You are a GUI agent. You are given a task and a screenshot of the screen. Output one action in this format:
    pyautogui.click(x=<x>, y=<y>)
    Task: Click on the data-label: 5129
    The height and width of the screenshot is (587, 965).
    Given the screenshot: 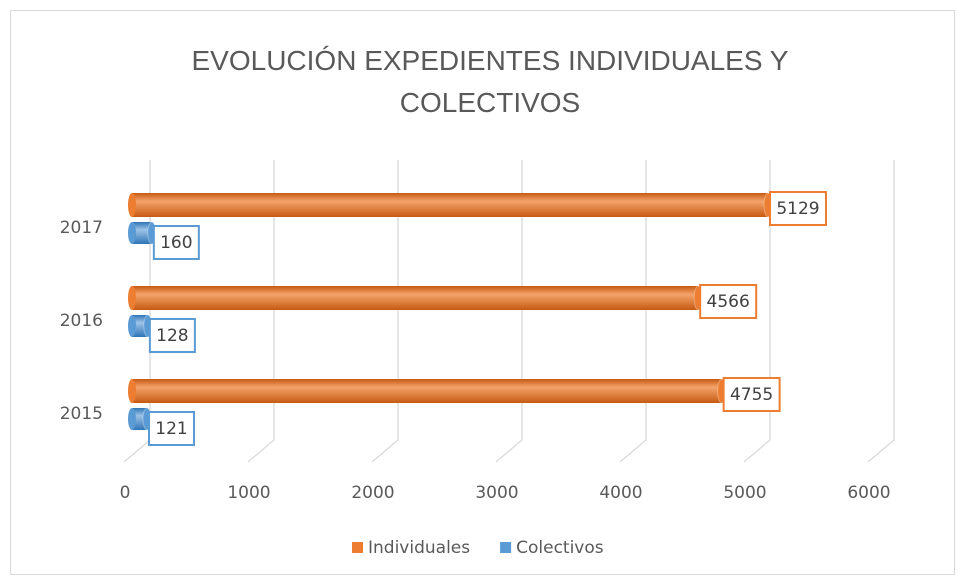 What is the action you would take?
    pyautogui.click(x=797, y=209)
    